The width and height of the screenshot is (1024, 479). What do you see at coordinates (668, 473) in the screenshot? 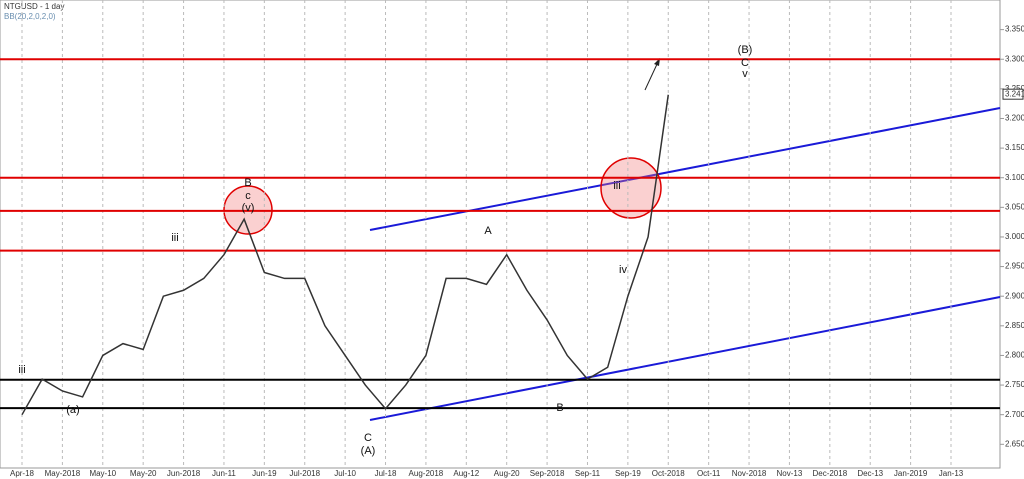
I see `x-tick-label: Oct-2018` at bounding box center [668, 473].